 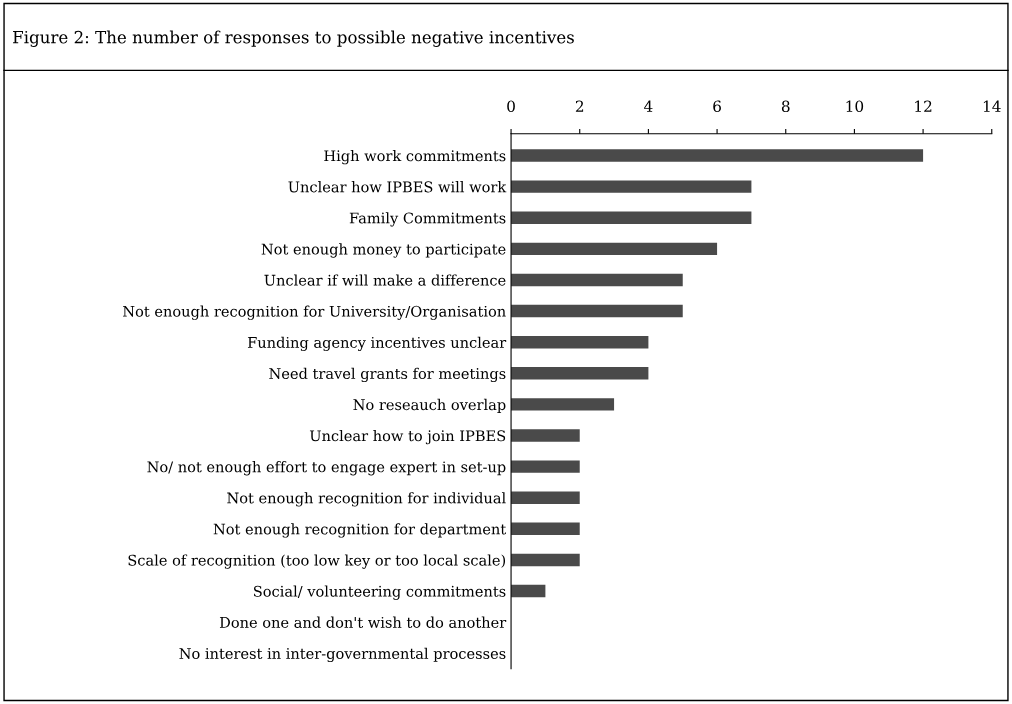 What do you see at coordinates (317, 561) in the screenshot?
I see `y-tick-label: Scale of recognition (too low key or too local scale)` at bounding box center [317, 561].